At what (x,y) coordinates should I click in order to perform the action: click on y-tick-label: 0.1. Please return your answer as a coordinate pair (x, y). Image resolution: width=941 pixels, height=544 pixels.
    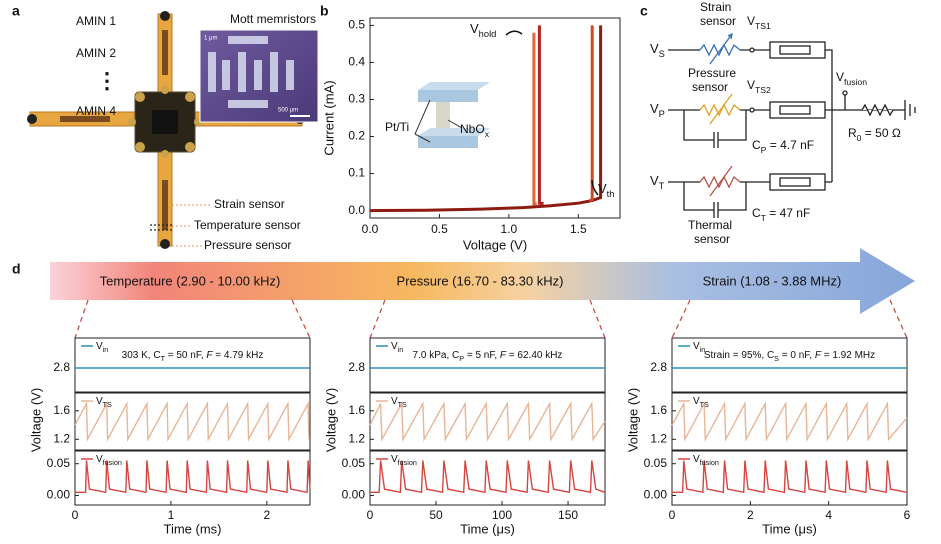
    Looking at the image, I should click on (356, 173).